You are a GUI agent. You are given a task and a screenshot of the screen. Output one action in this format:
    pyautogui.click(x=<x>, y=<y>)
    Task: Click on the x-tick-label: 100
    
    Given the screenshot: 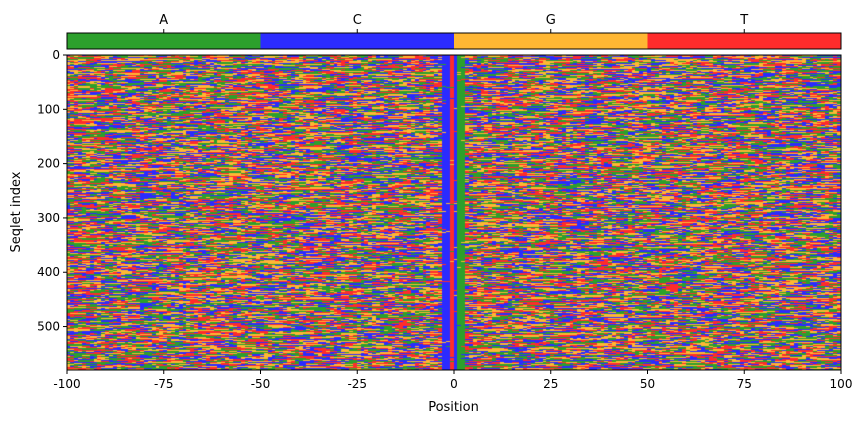 What is the action you would take?
    pyautogui.click(x=841, y=384)
    